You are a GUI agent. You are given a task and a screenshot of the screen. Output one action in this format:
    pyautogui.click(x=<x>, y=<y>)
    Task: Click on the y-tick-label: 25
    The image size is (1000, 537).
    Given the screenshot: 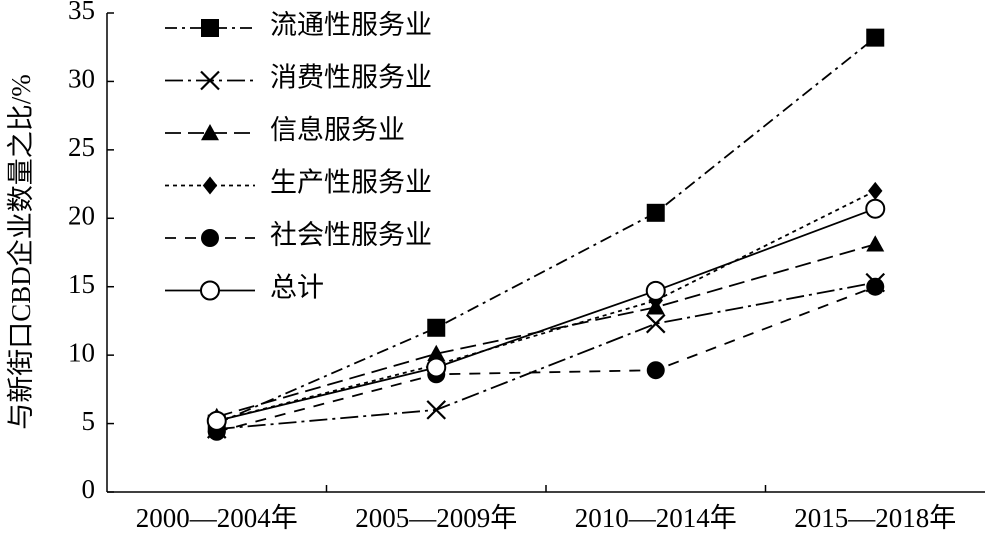 What is the action you would take?
    pyautogui.click(x=81, y=147)
    